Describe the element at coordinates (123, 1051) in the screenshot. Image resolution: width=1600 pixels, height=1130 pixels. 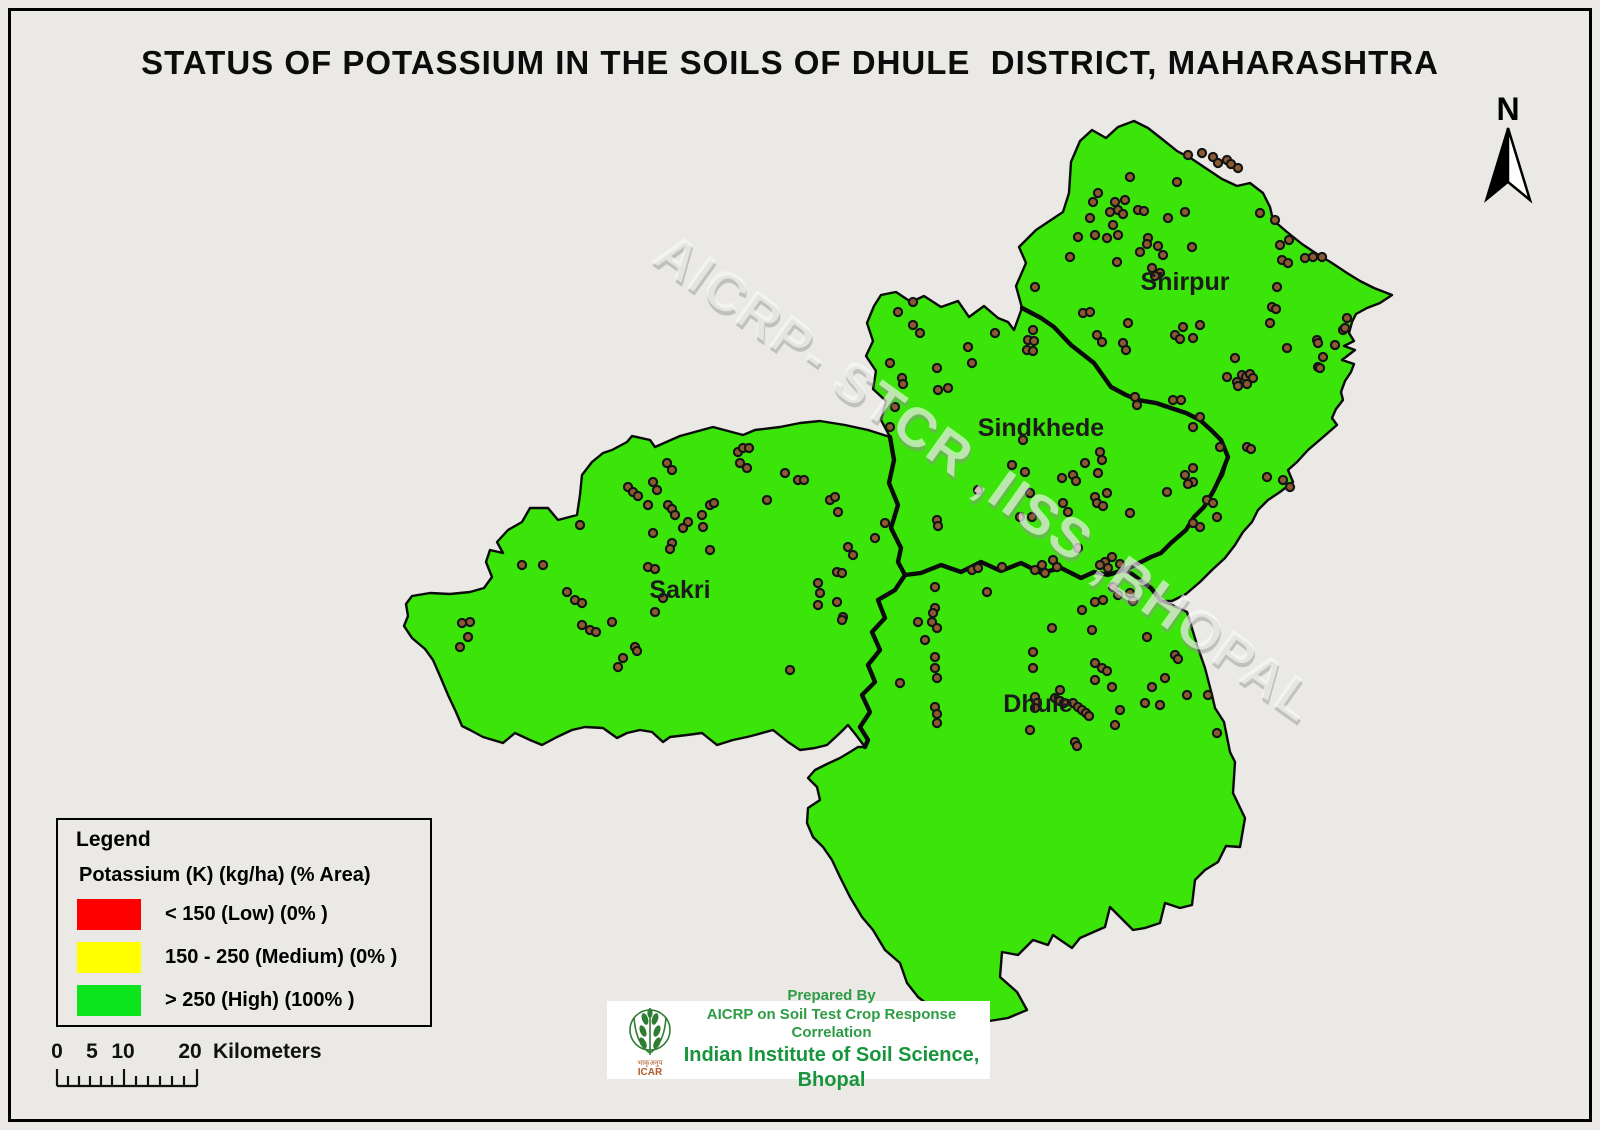
I see `scale-tick-label-2: 10` at that location.